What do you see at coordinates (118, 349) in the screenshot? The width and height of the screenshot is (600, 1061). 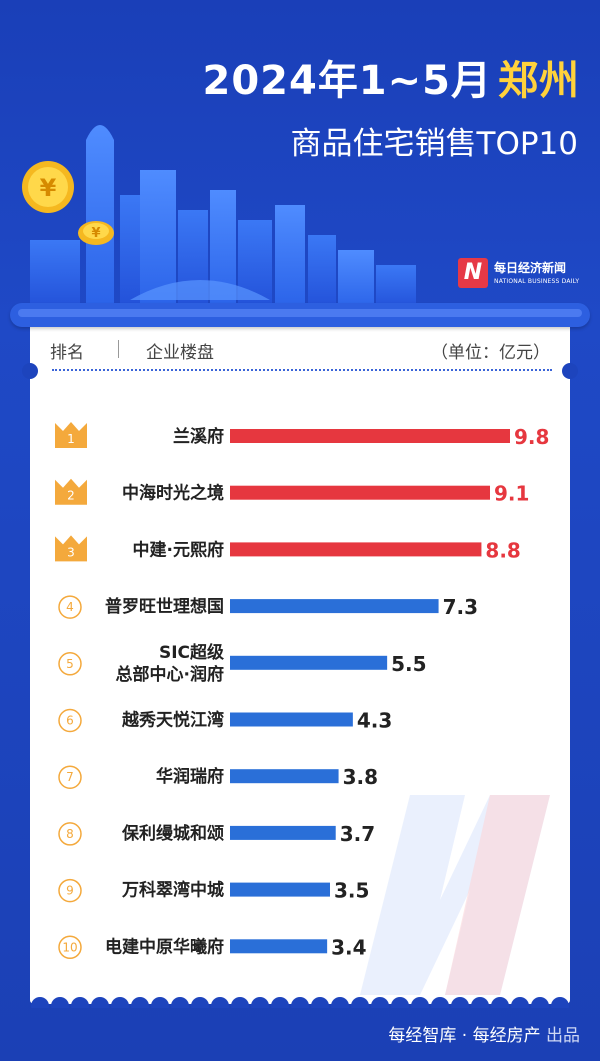 I see `header-divider` at bounding box center [118, 349].